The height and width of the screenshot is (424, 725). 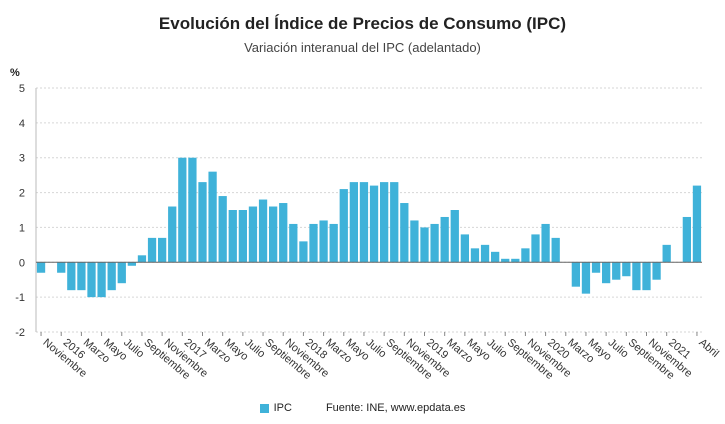 I want to click on x-tick-label: Abril, so click(x=708, y=348).